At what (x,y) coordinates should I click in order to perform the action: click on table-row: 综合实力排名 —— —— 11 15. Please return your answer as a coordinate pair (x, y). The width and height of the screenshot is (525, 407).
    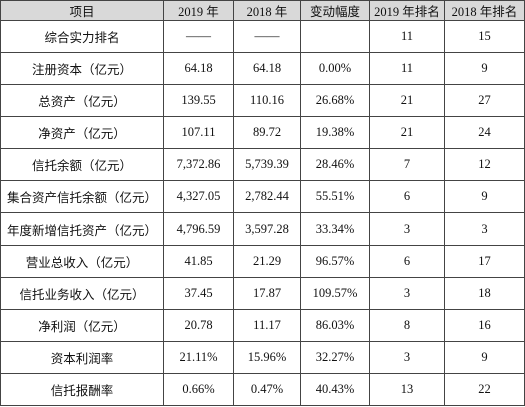
    Looking at the image, I should click on (262, 36).